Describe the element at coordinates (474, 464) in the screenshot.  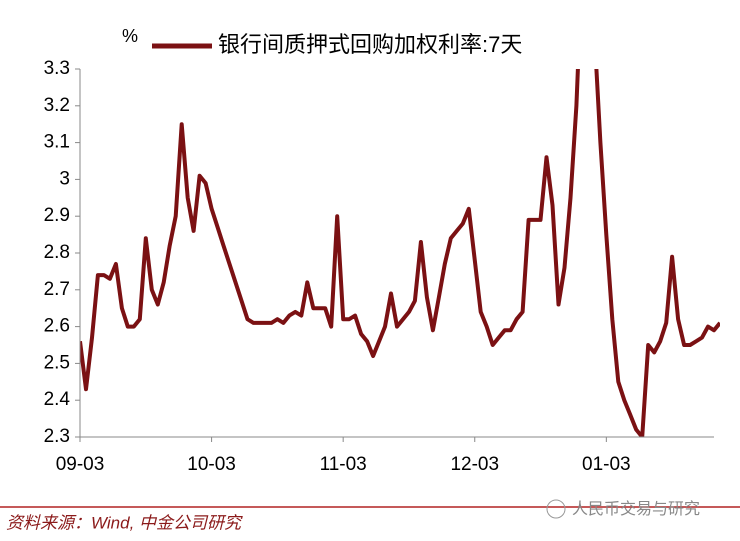
I see `x-tick-label: 12-03` at that location.